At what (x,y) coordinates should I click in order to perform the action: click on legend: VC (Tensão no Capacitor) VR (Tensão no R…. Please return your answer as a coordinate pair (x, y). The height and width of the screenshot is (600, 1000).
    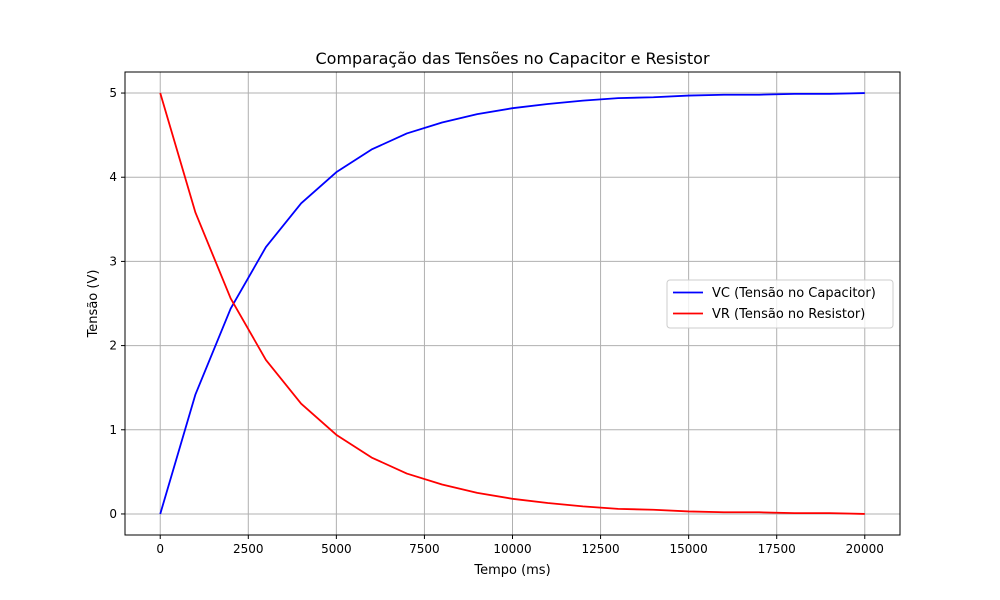
    Looking at the image, I should click on (780, 304).